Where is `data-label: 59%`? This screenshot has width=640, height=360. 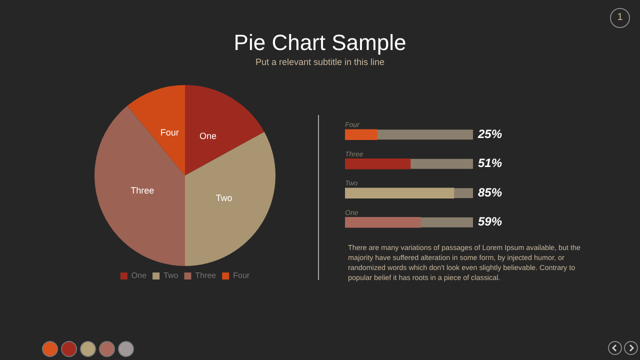
data-label: 59% is located at coordinates (490, 221).